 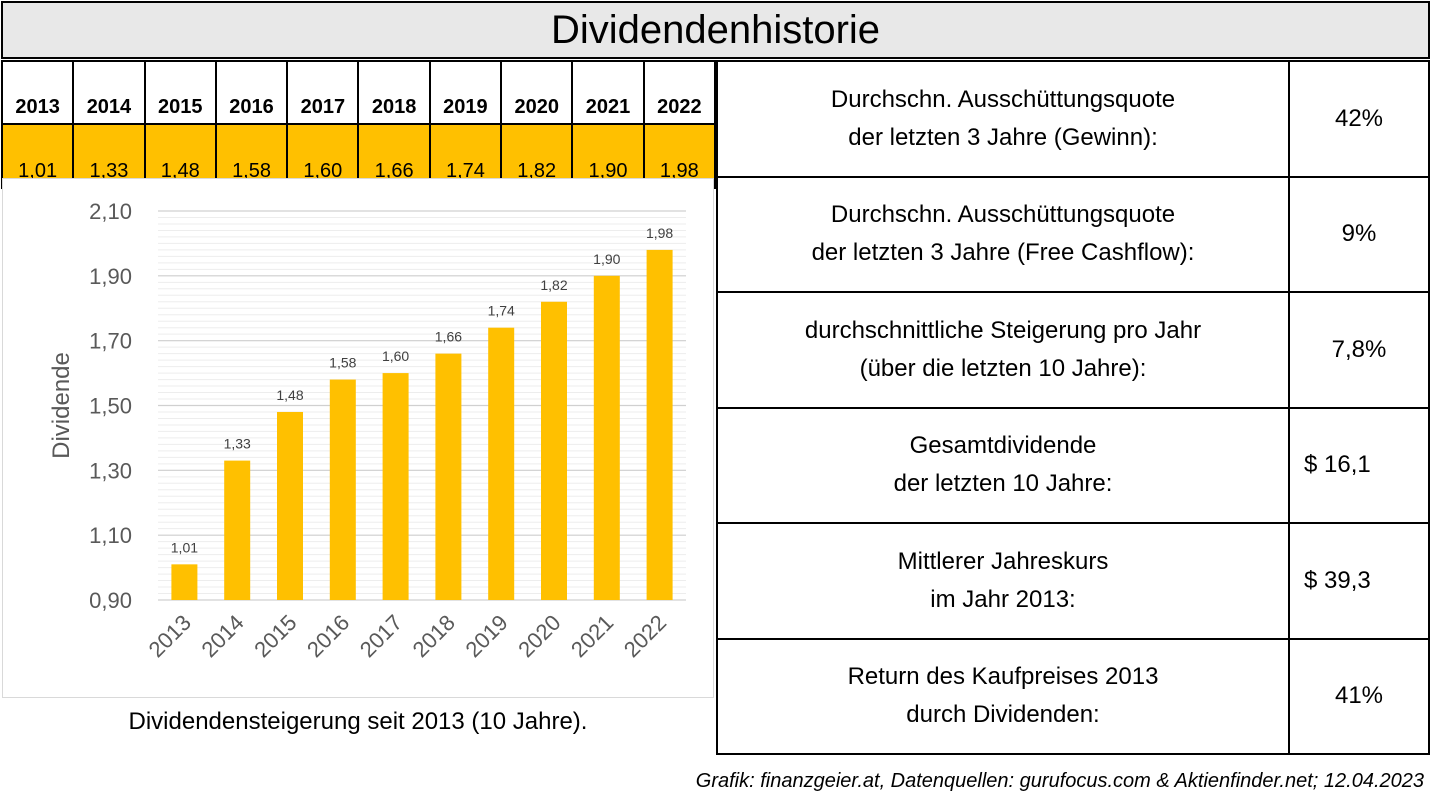 I want to click on page-title: Dividendenhistorie, so click(x=715, y=30).